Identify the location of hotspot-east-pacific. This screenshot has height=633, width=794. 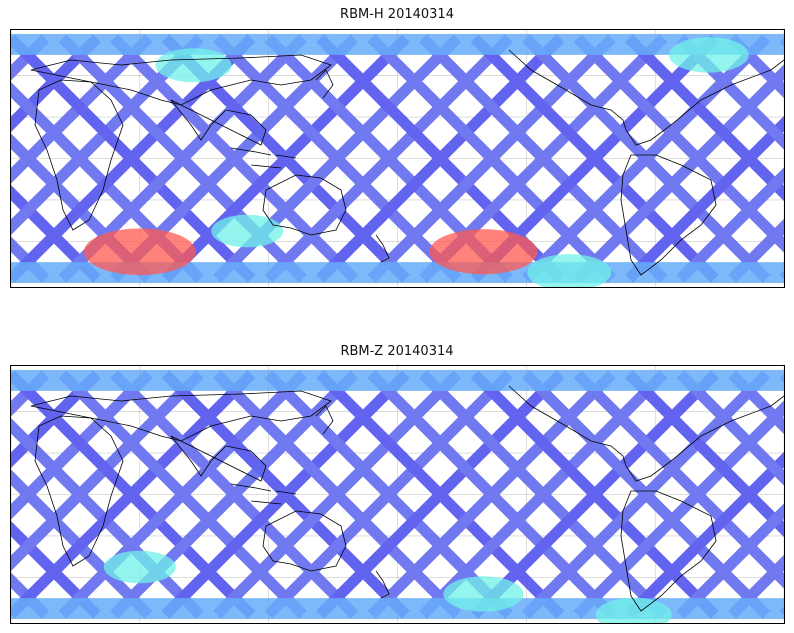
(247, 231).